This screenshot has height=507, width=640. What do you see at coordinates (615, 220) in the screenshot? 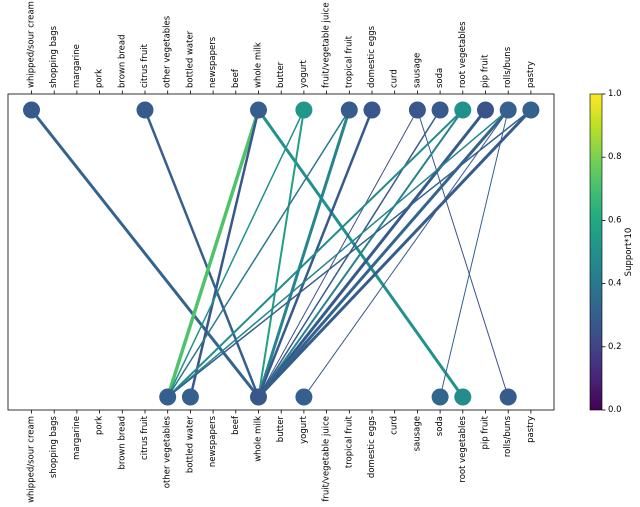
I see `colorbar-tick-label: 0.6` at bounding box center [615, 220].